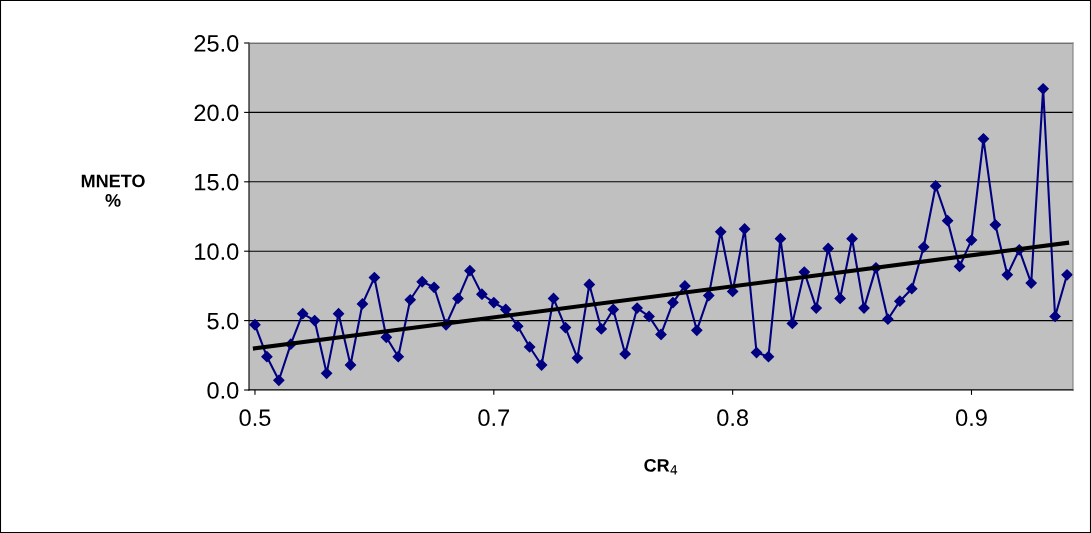 The height and width of the screenshot is (533, 1091). What do you see at coordinates (971, 418) in the screenshot?
I see `x-tick-label: 0.9` at bounding box center [971, 418].